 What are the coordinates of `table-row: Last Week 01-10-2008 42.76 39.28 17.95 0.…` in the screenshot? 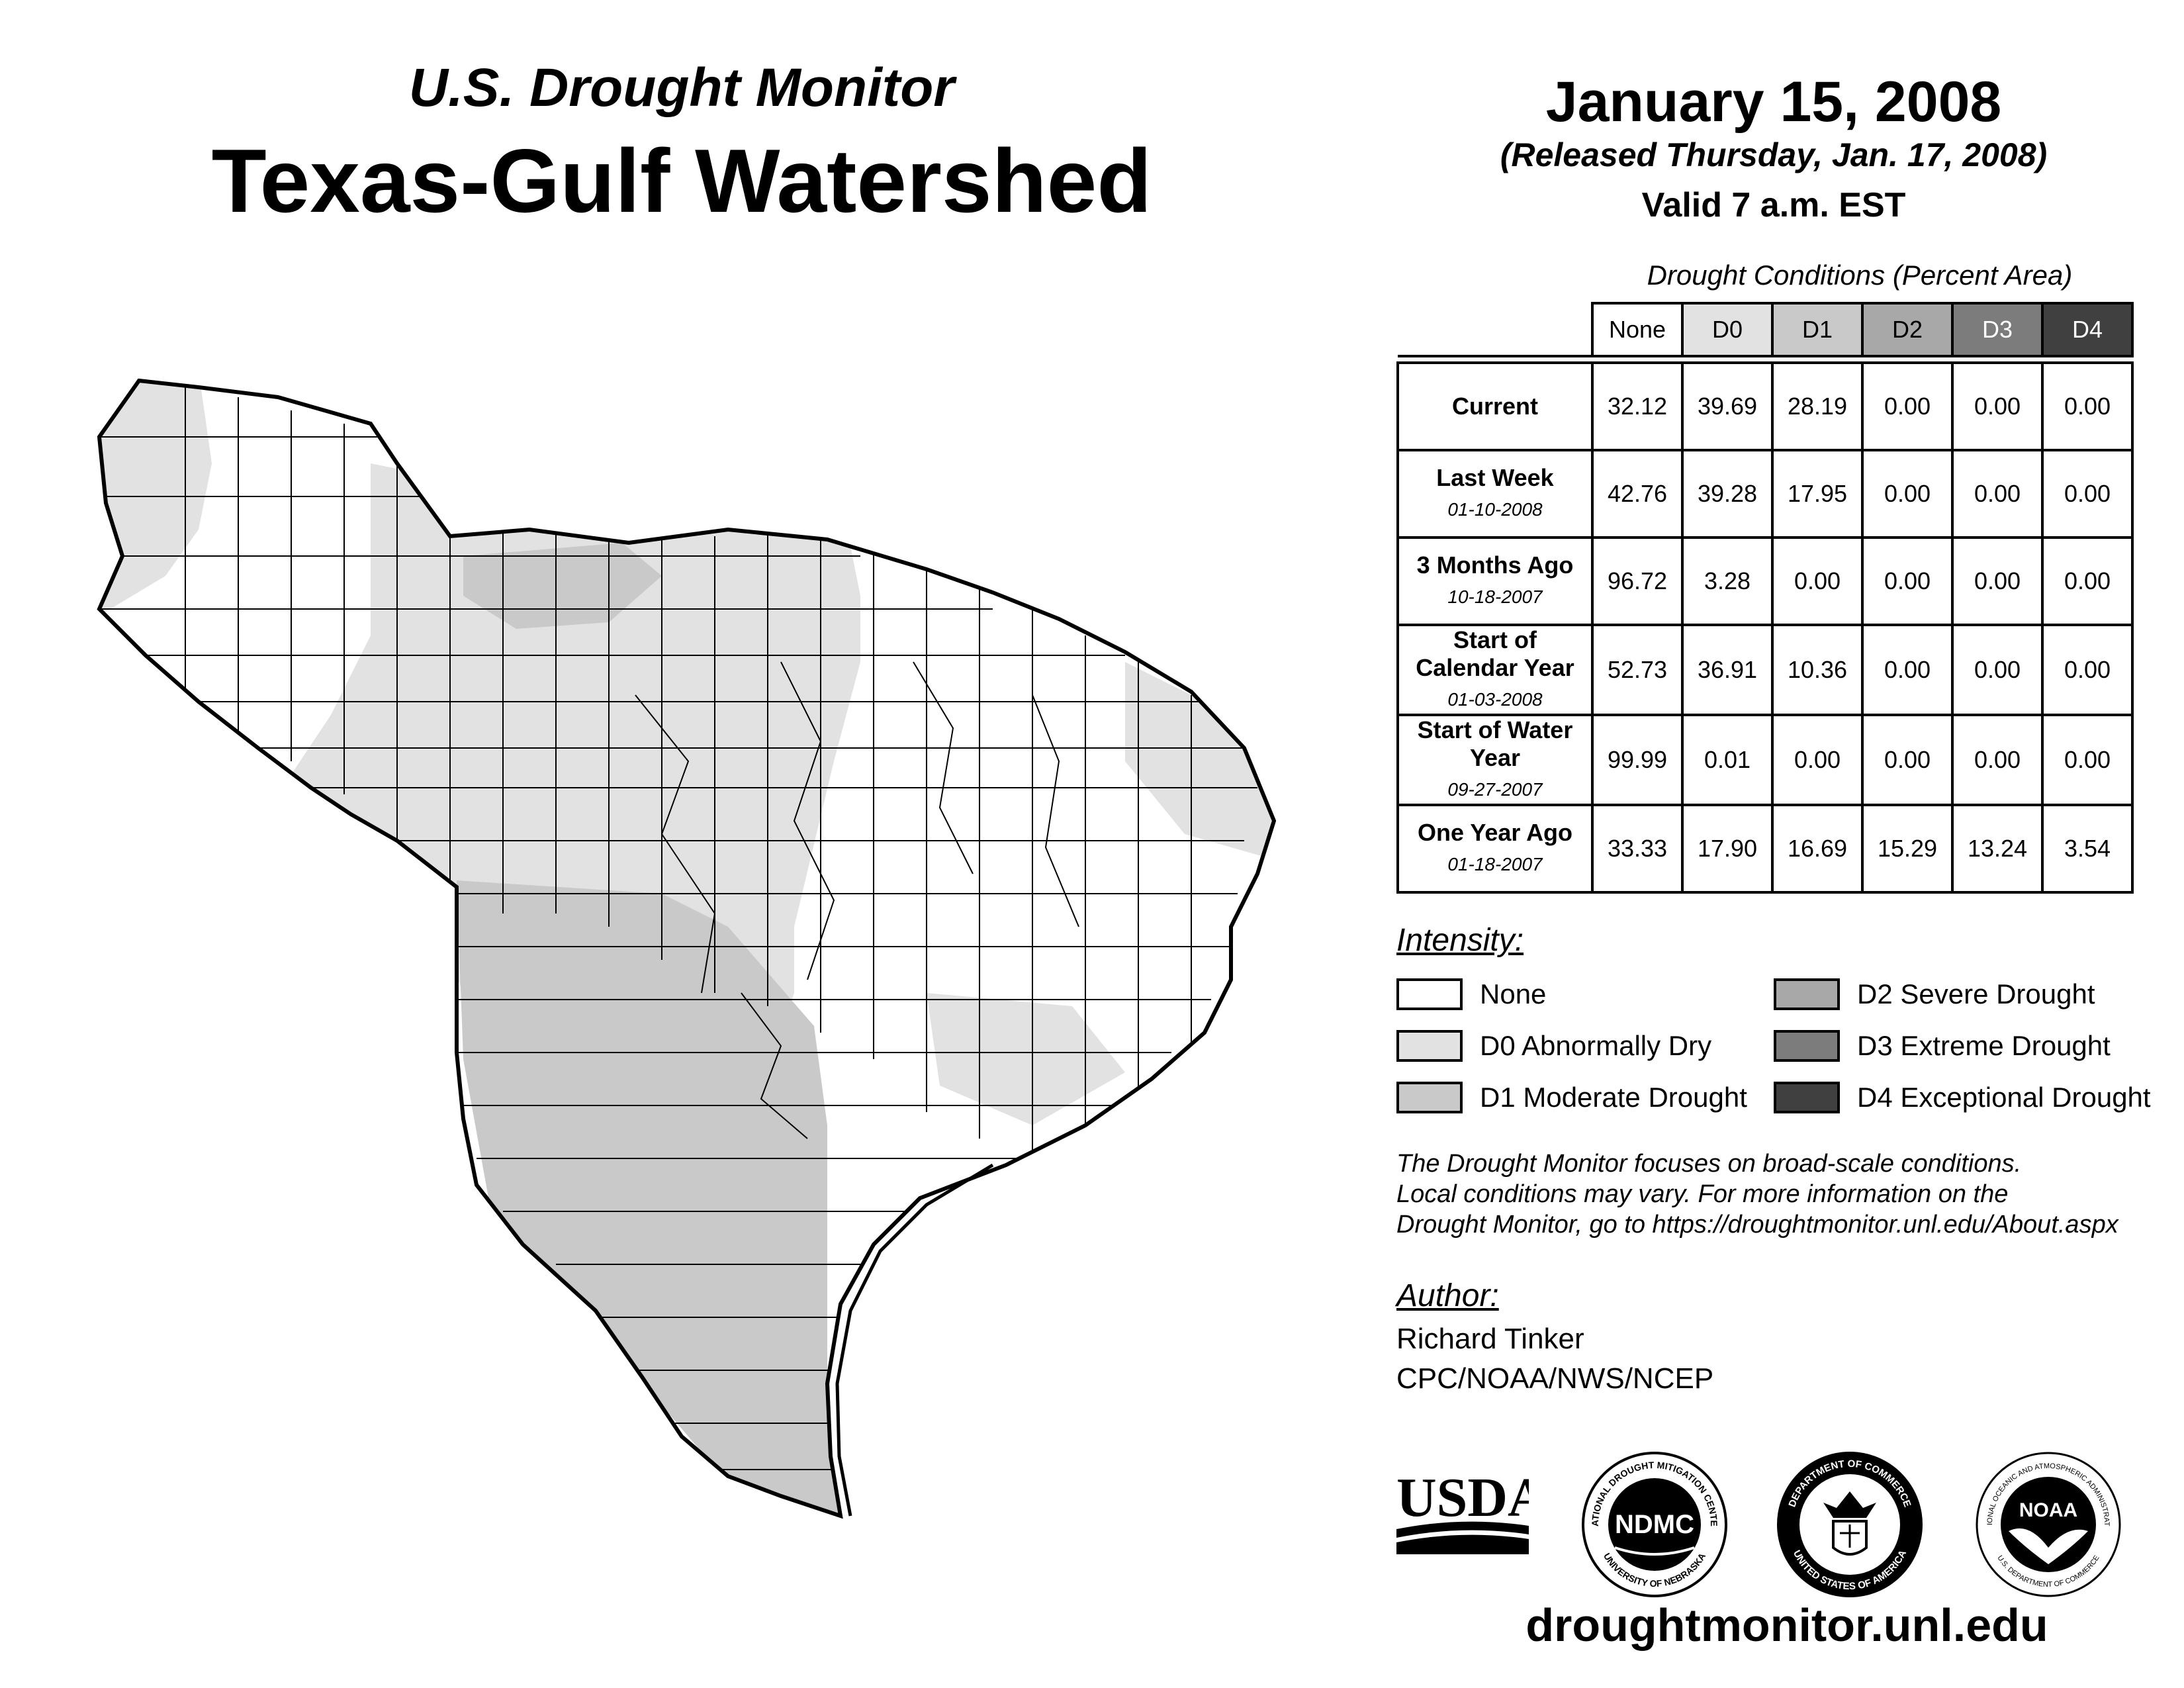 It's located at (1765, 494).